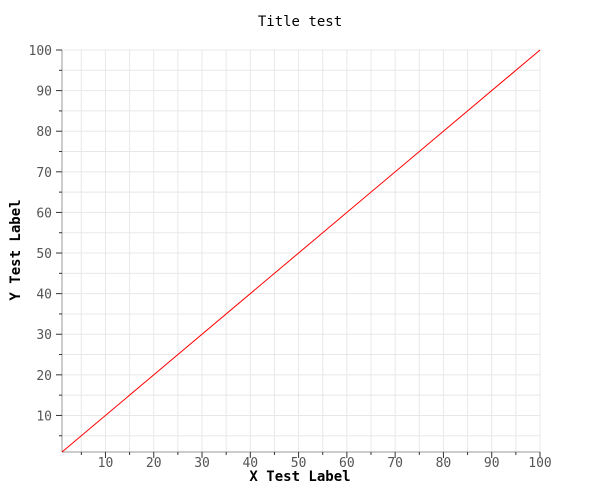 Image resolution: width=600 pixels, height=500 pixels. What do you see at coordinates (44, 335) in the screenshot?
I see `y-tick-label: 30` at bounding box center [44, 335].